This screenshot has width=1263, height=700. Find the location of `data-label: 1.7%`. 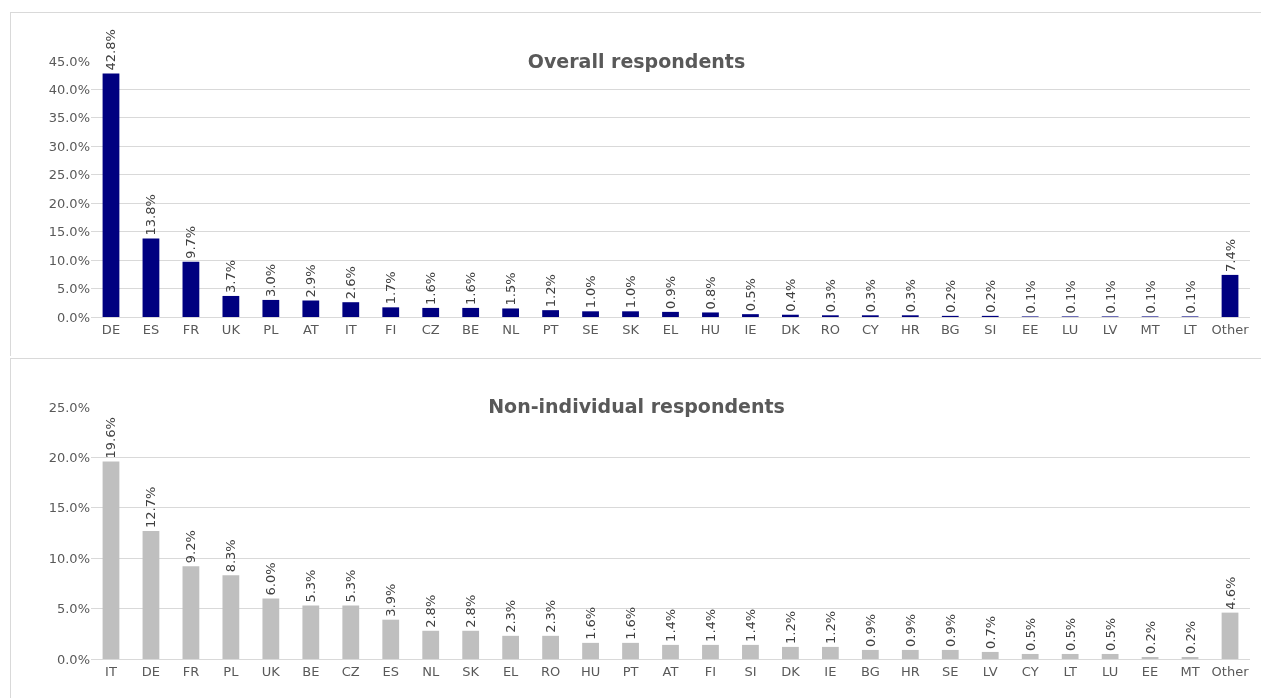

data-label: 1.7% is located at coordinates (391, 288).